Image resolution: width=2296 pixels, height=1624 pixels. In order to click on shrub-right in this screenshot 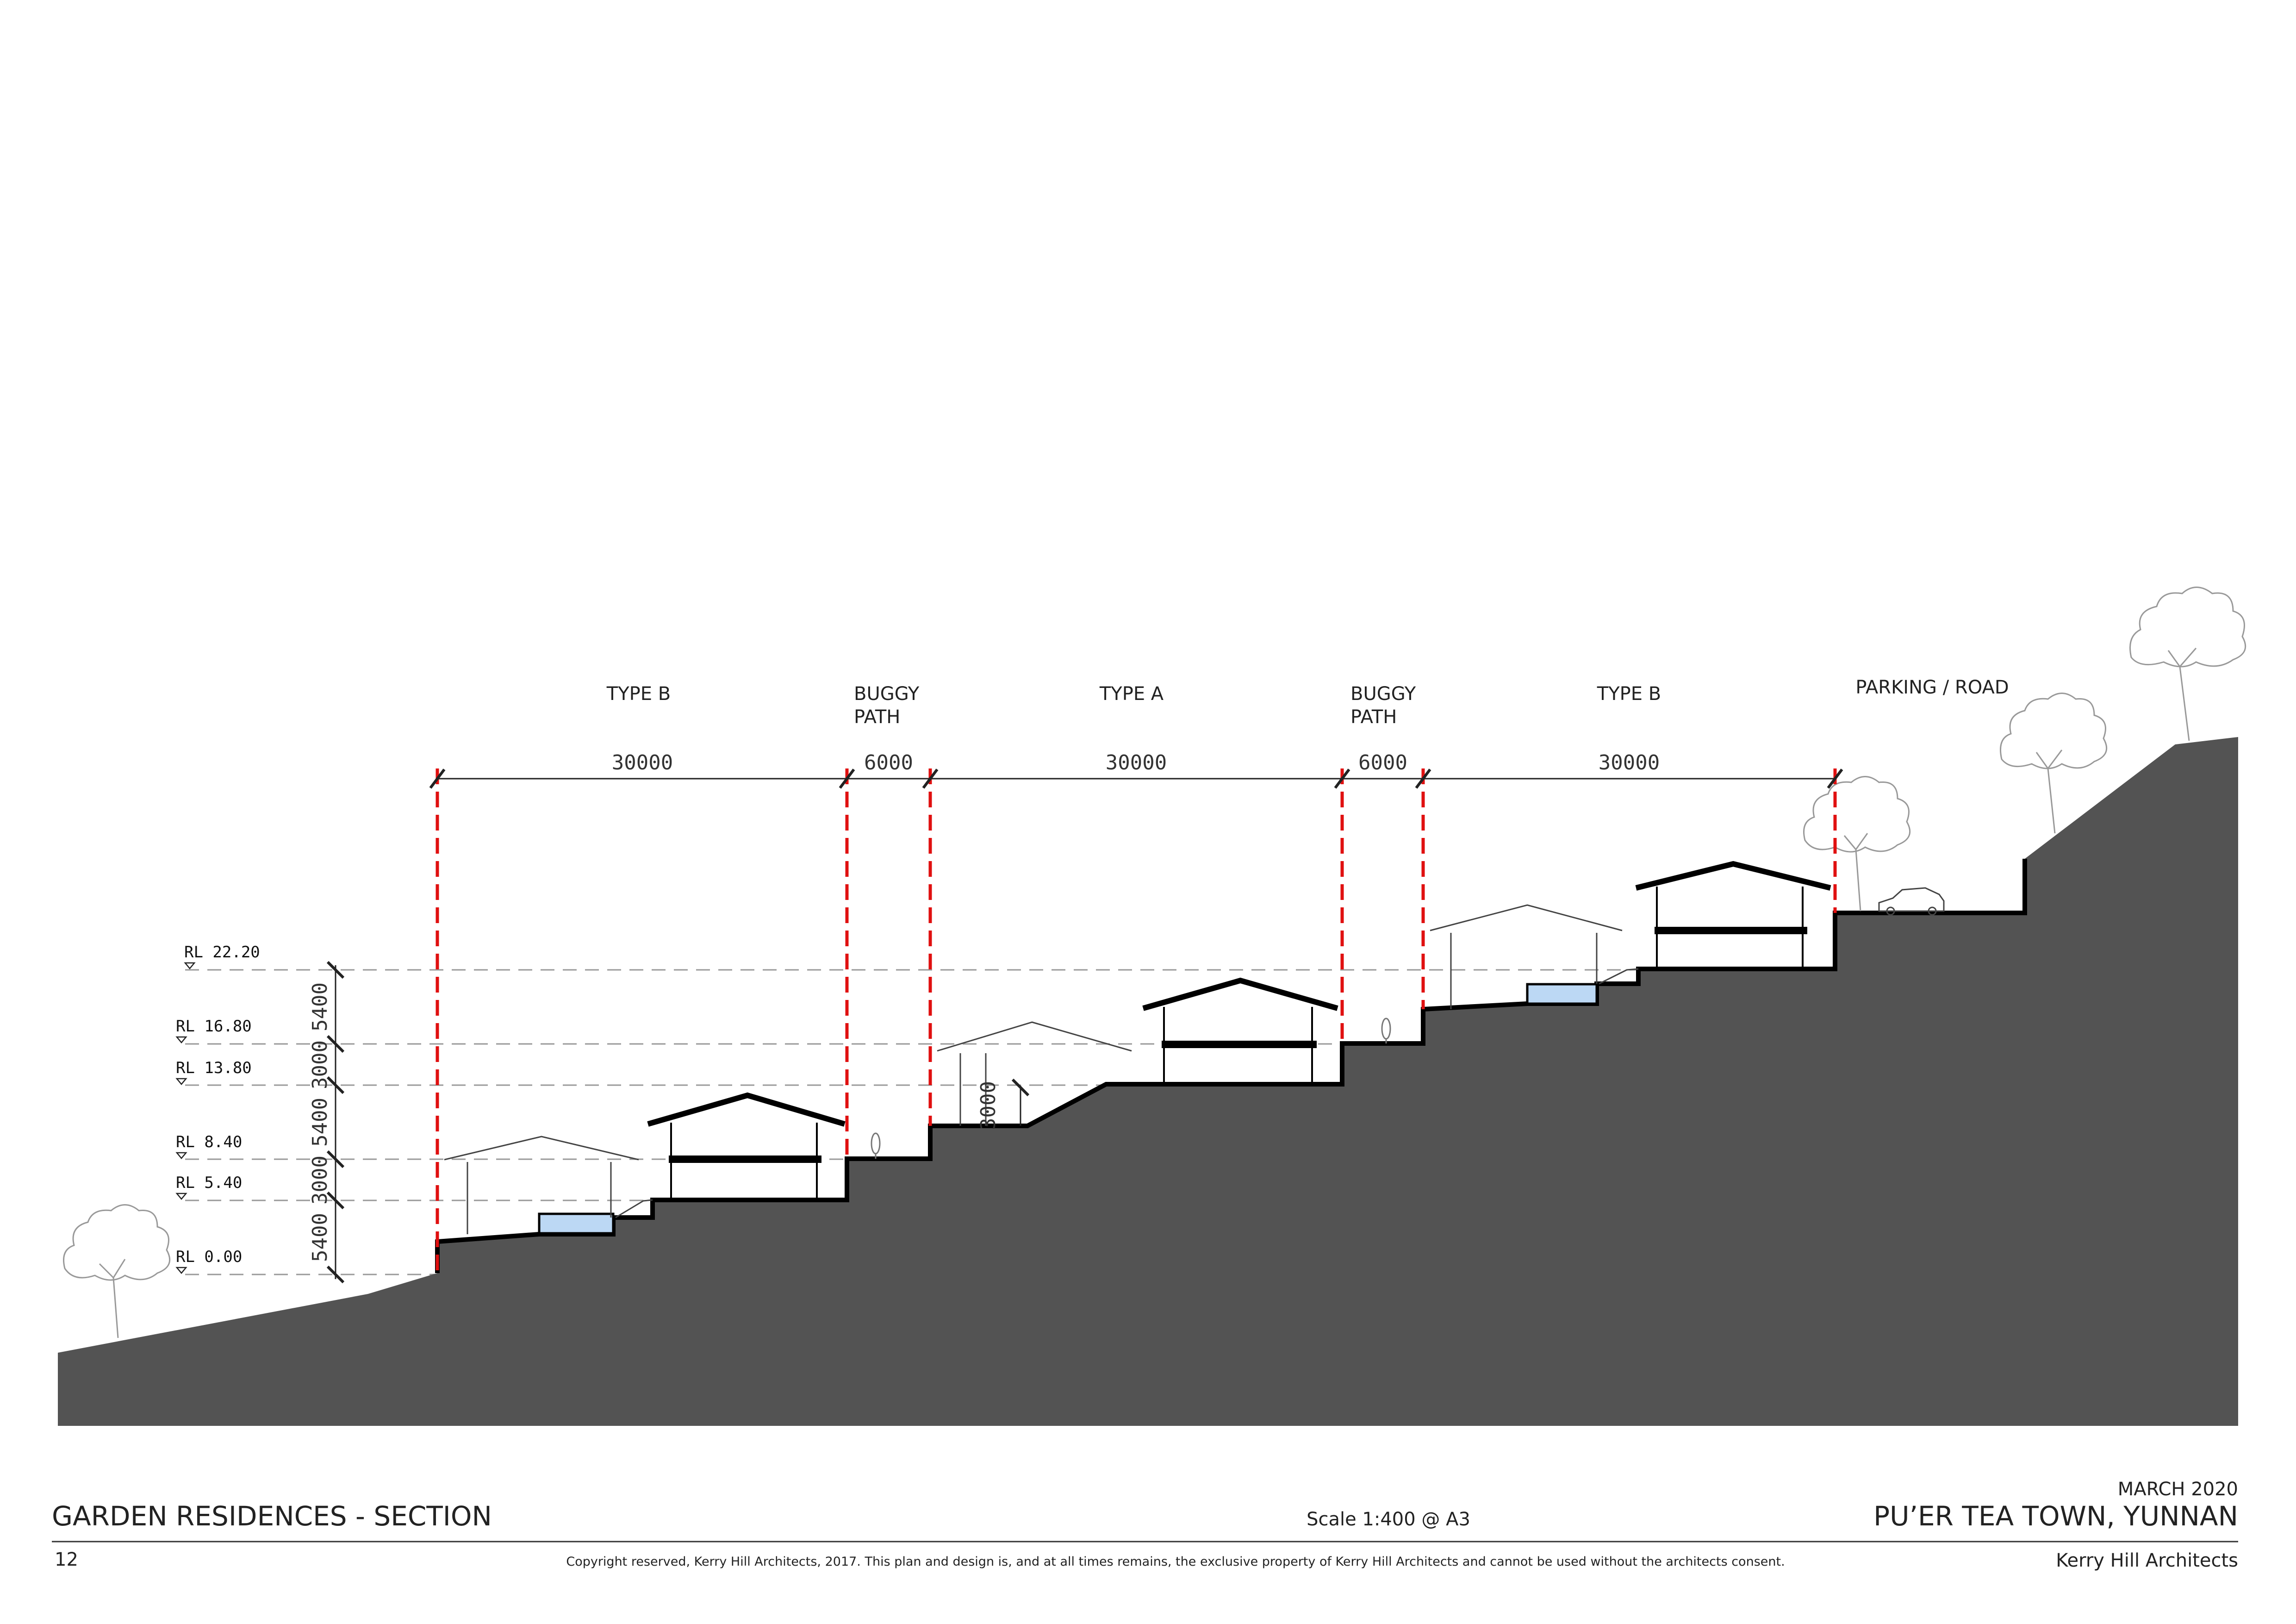, I will do `click(1386, 1030)`.